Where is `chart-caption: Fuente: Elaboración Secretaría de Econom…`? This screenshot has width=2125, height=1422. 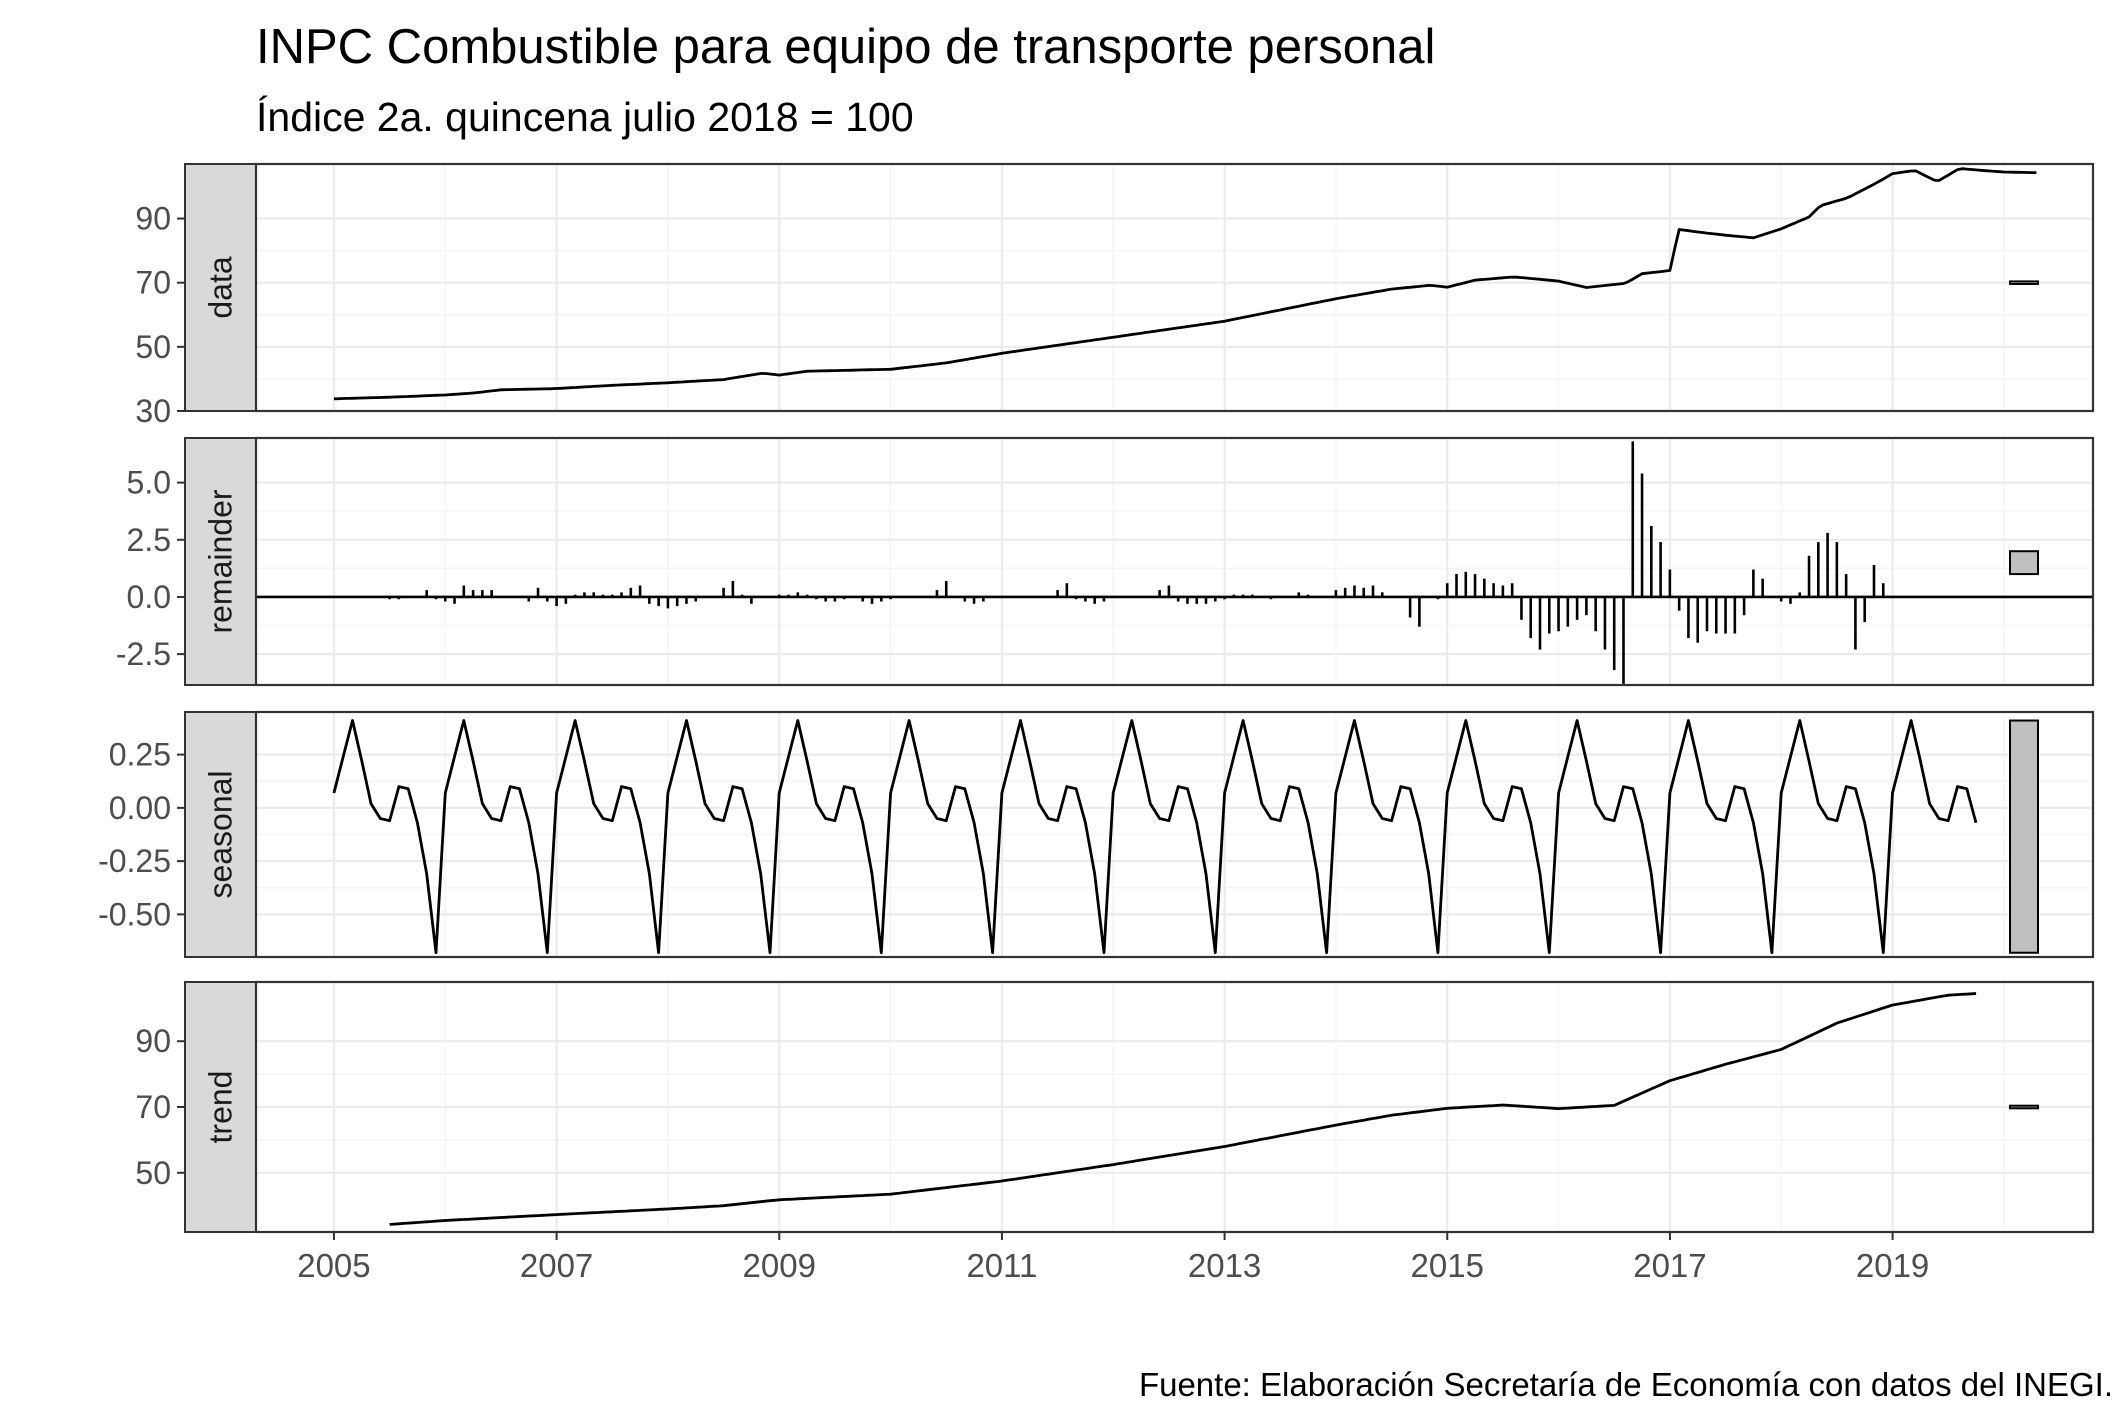 chart-caption: Fuente: Elaboración Secretaría de Econom… is located at coordinates (1626, 1384).